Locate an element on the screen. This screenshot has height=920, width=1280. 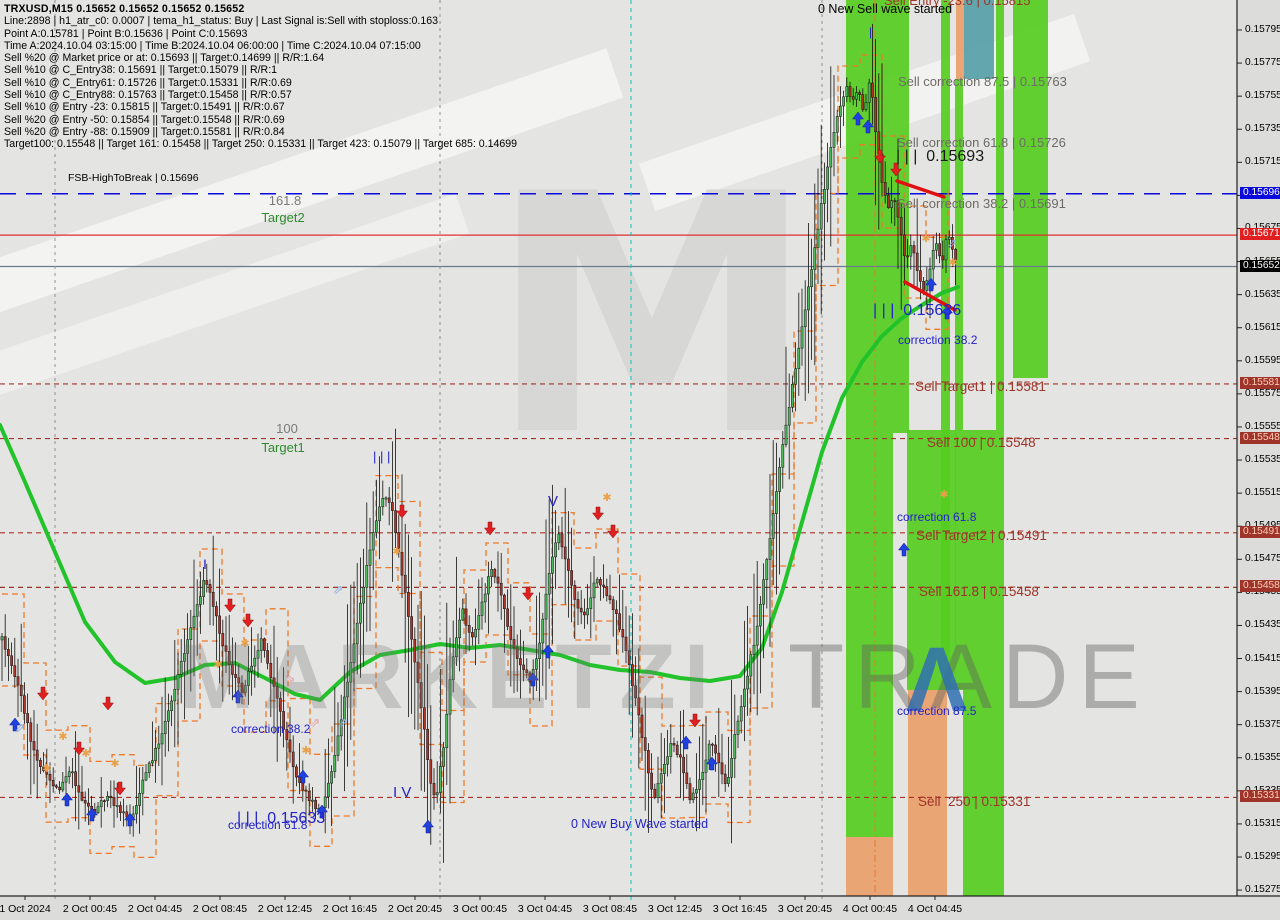
hollow-arrow-icon: ⇘ is located at coordinates (290, 677).